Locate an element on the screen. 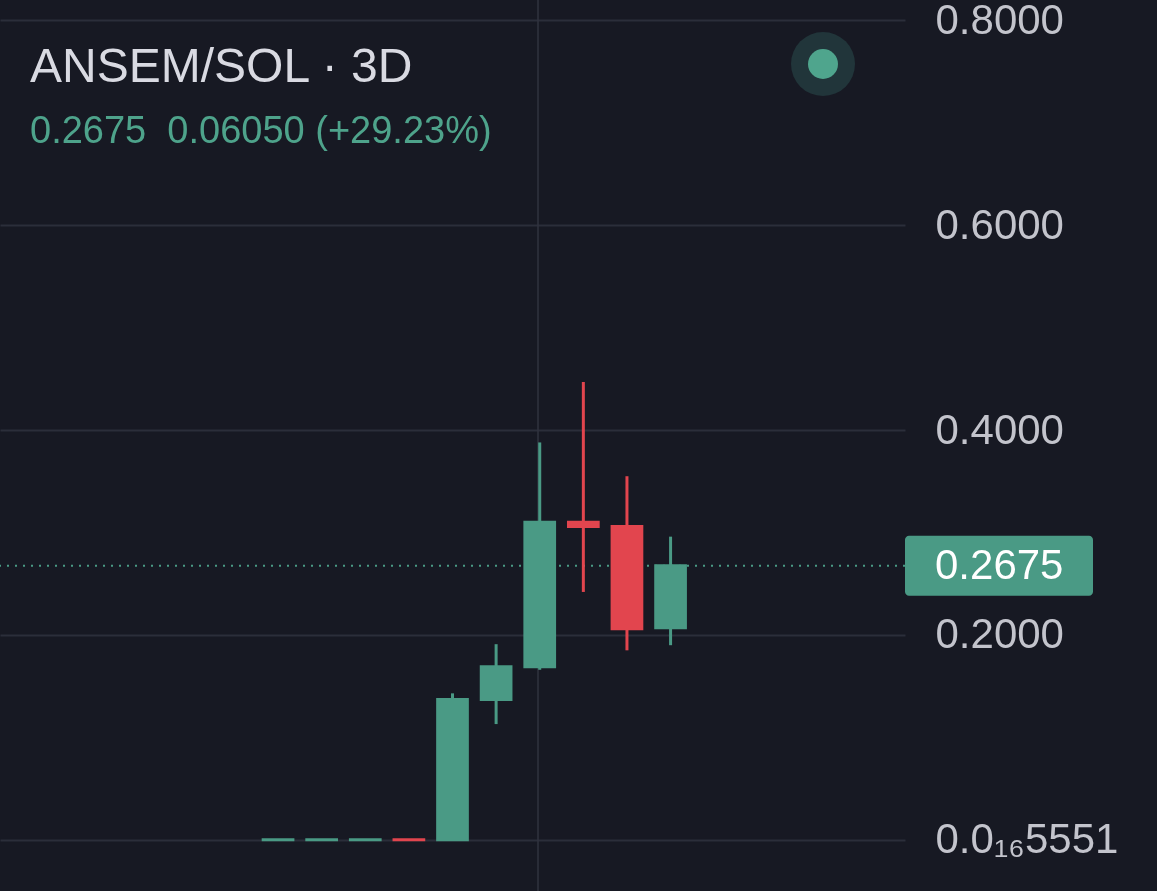 The image size is (1157, 891). y-tick-label: 0.4000 is located at coordinates (999, 429).